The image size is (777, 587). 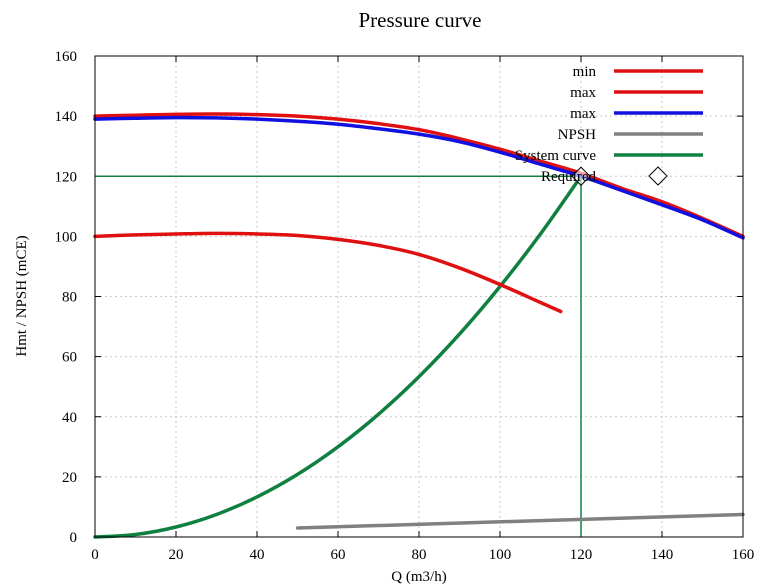 I want to click on legend-label: Required, so click(x=568, y=177).